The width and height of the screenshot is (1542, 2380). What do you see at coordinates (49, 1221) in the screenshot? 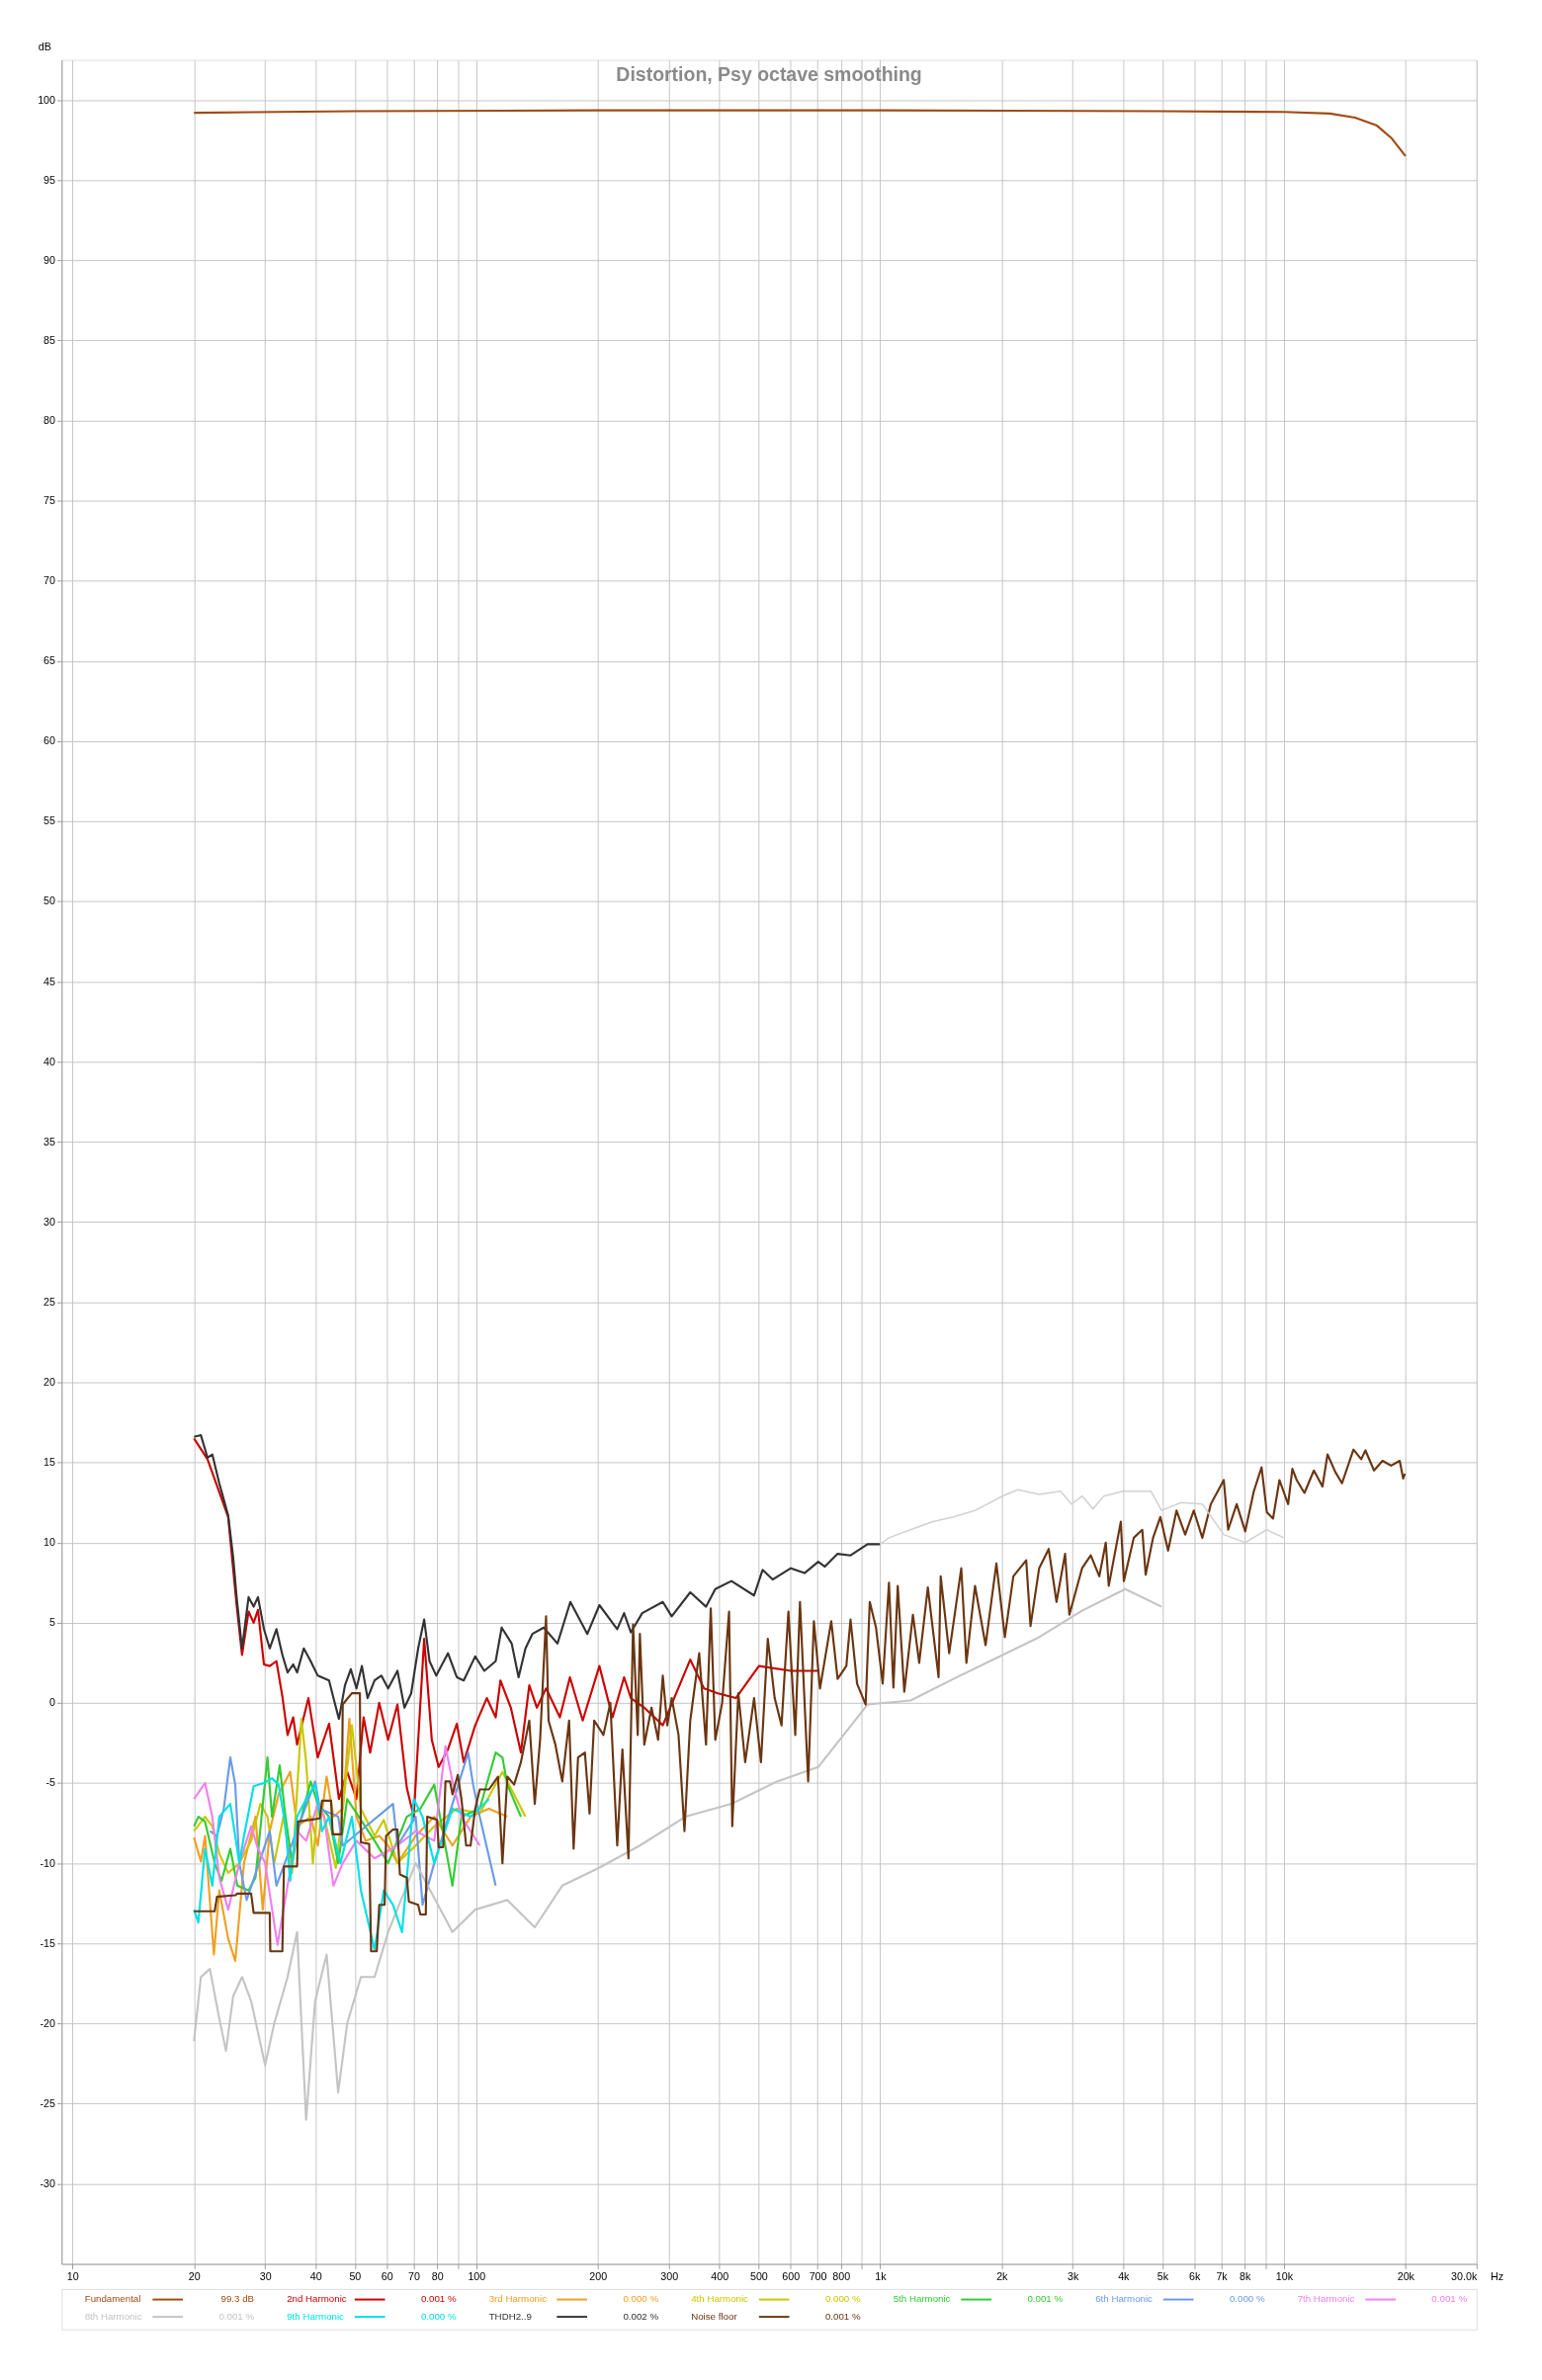
I see `y-tick-label: 30` at bounding box center [49, 1221].